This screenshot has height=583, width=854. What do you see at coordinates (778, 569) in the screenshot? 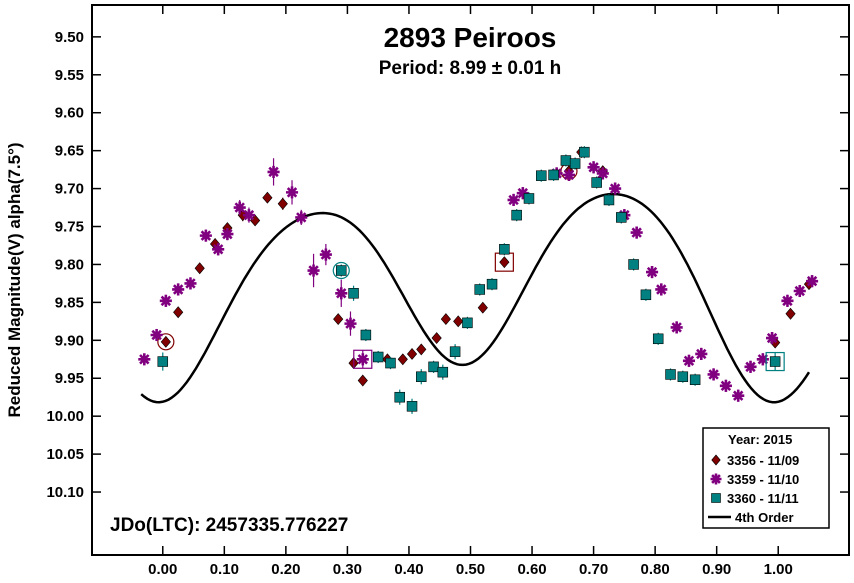
I see `x-tick-label-10: 1.00` at bounding box center [778, 569].